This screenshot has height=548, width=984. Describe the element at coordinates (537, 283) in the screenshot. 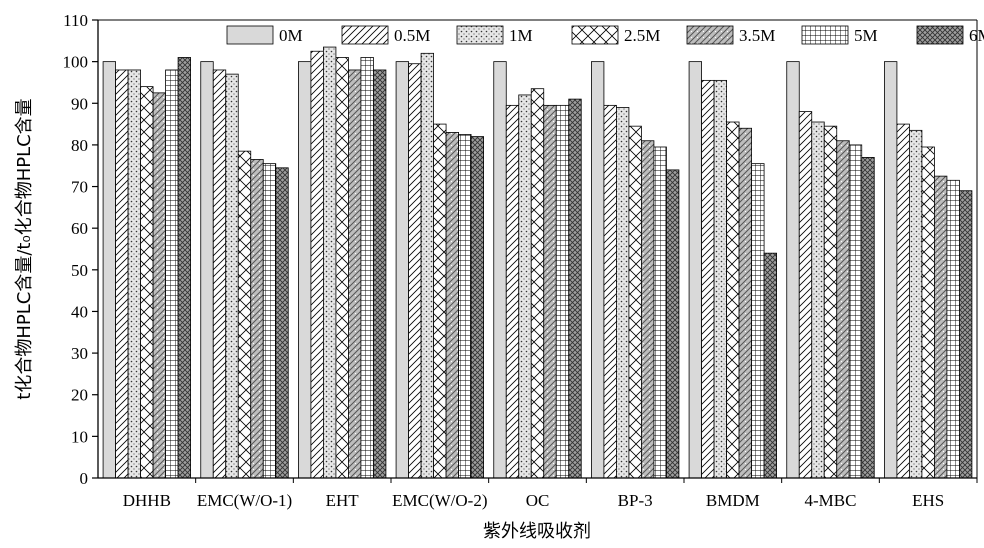

I see `bar-OC-2.5M` at that location.